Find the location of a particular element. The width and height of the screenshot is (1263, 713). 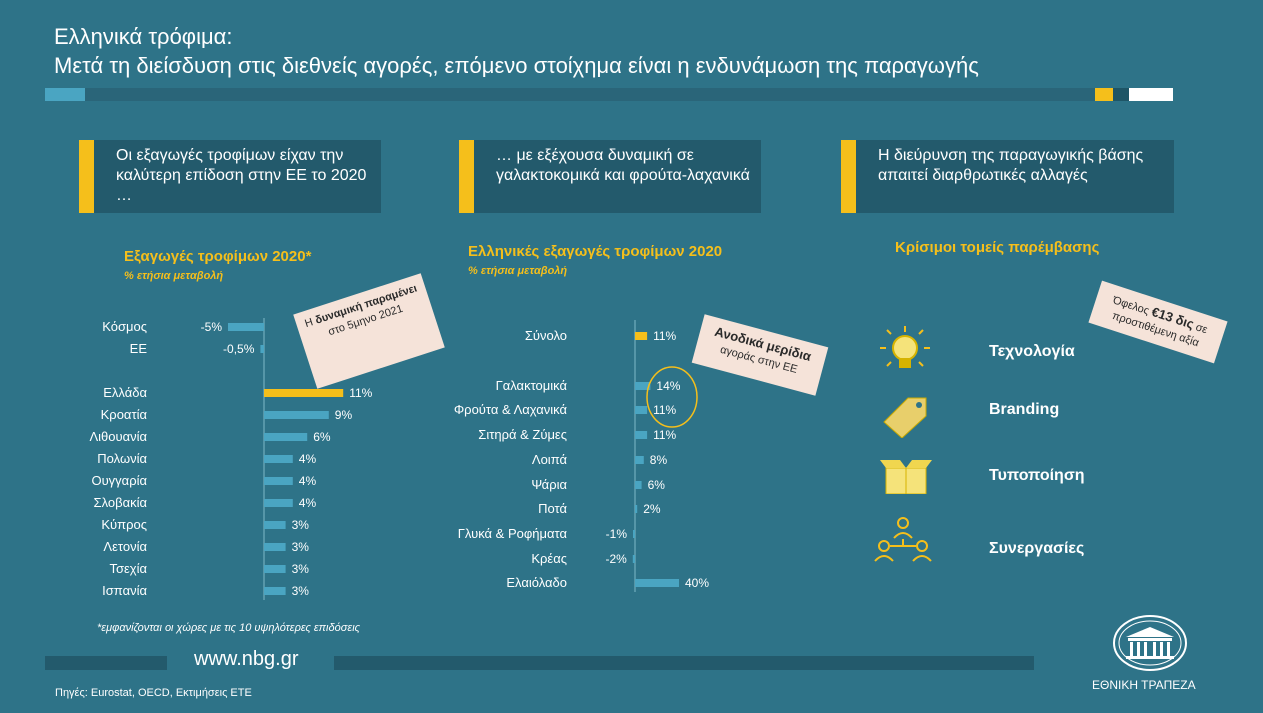

chart1-category-label: ΕΕ is located at coordinates (139, 348).